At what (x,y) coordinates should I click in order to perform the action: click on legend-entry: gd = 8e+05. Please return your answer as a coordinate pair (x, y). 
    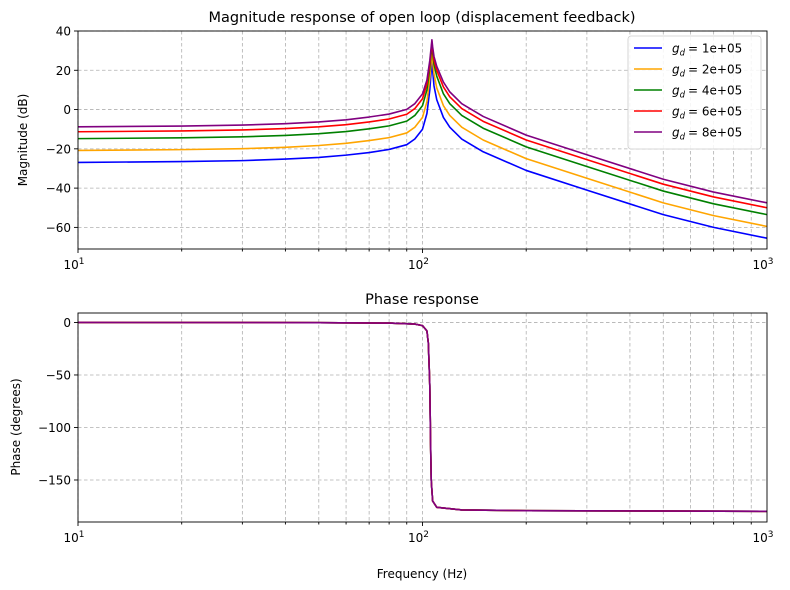
    Looking at the image, I should click on (707, 134).